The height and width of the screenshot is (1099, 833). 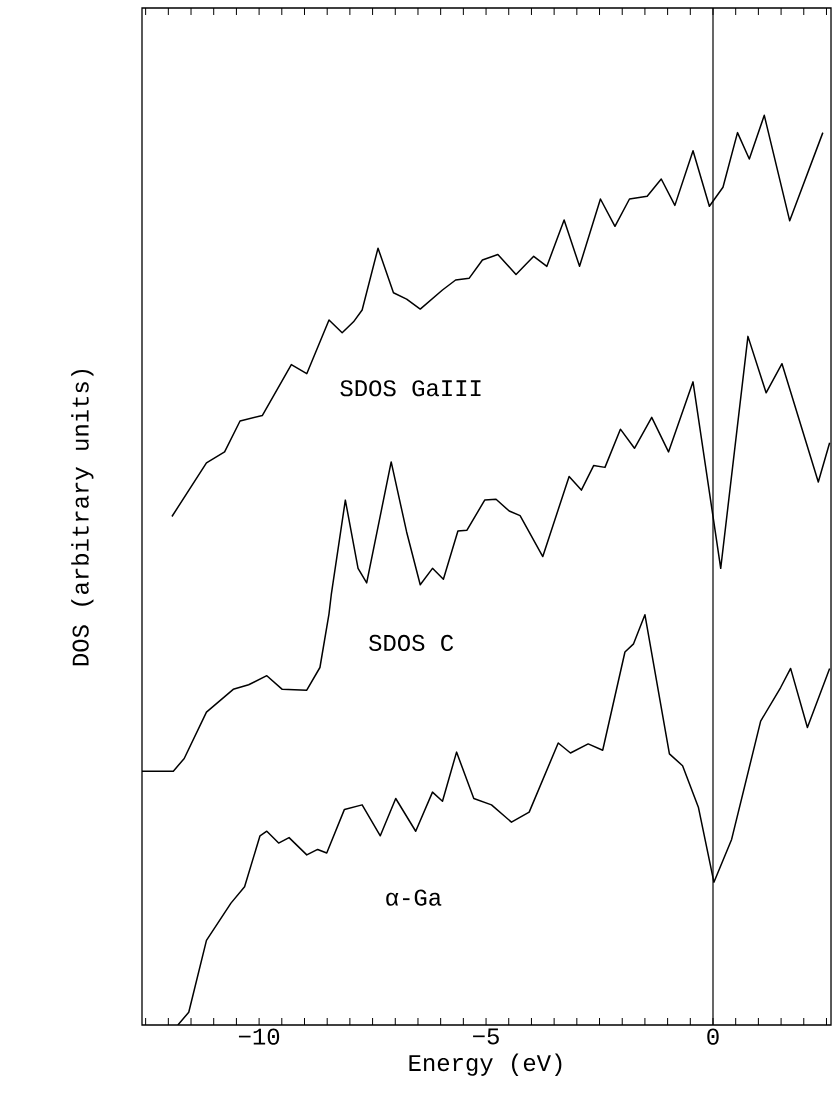 What do you see at coordinates (485, 1064) in the screenshot?
I see `x-axis-title: Energy (eV)` at bounding box center [485, 1064].